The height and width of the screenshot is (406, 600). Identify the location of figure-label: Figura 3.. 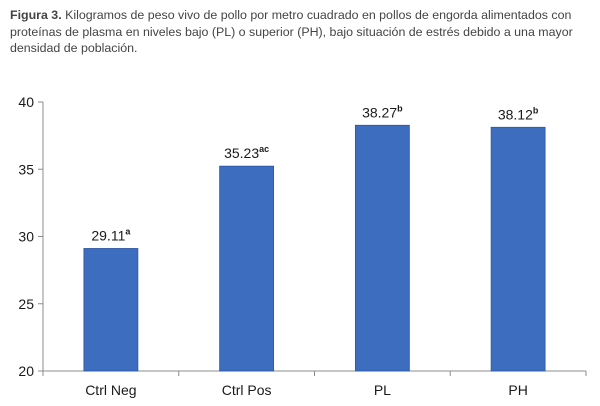
(36, 15).